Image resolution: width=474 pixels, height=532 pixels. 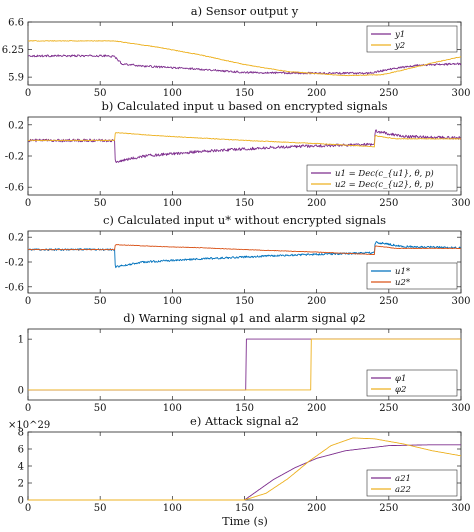 What do you see at coordinates (29, 425) in the screenshot?
I see `y-axis-exponent: ×10^29` at bounding box center [29, 425].